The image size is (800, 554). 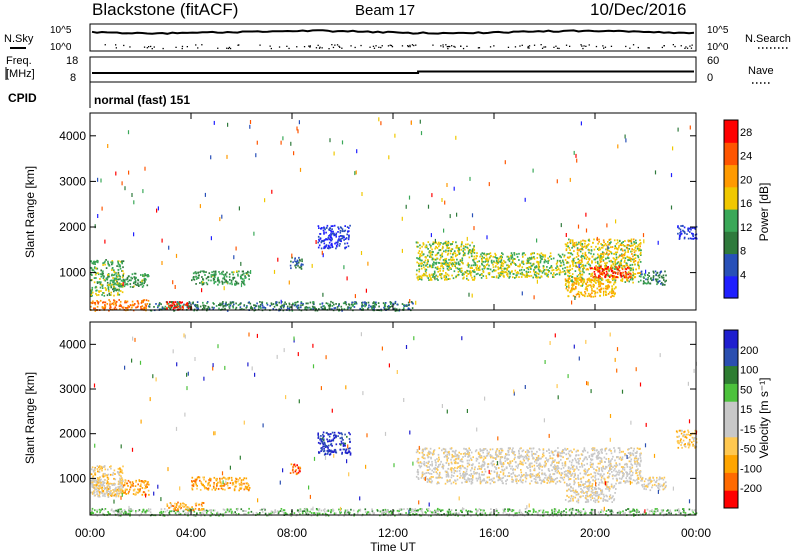 I want to click on plot-title: Blackstone (fitACF), so click(x=165, y=9).